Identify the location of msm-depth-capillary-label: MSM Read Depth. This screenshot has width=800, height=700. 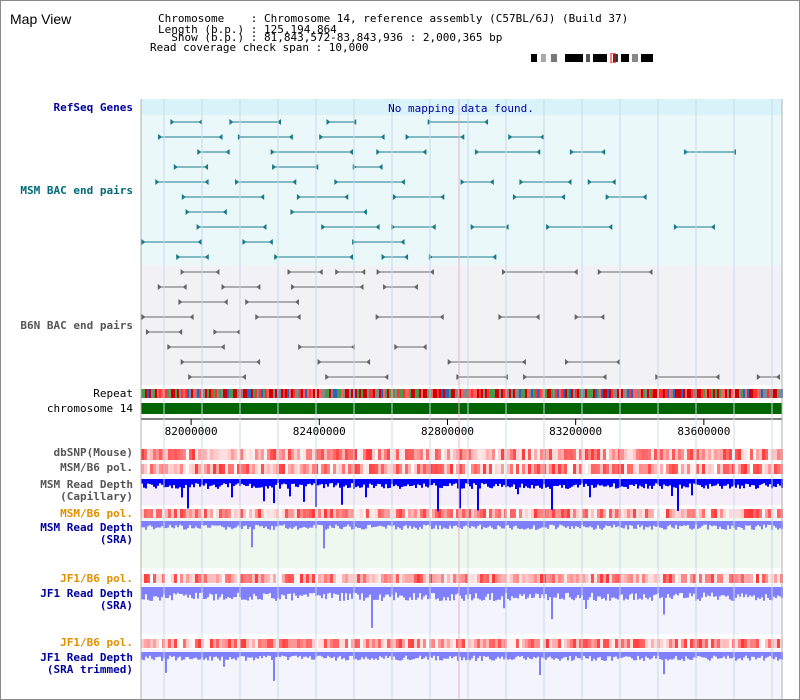
(86, 484).